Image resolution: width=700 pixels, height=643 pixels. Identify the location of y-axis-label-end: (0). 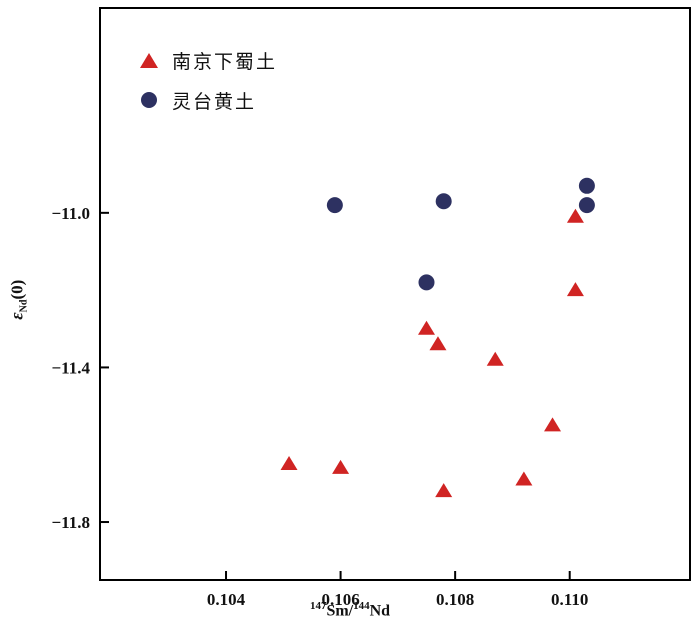
(17, 289).